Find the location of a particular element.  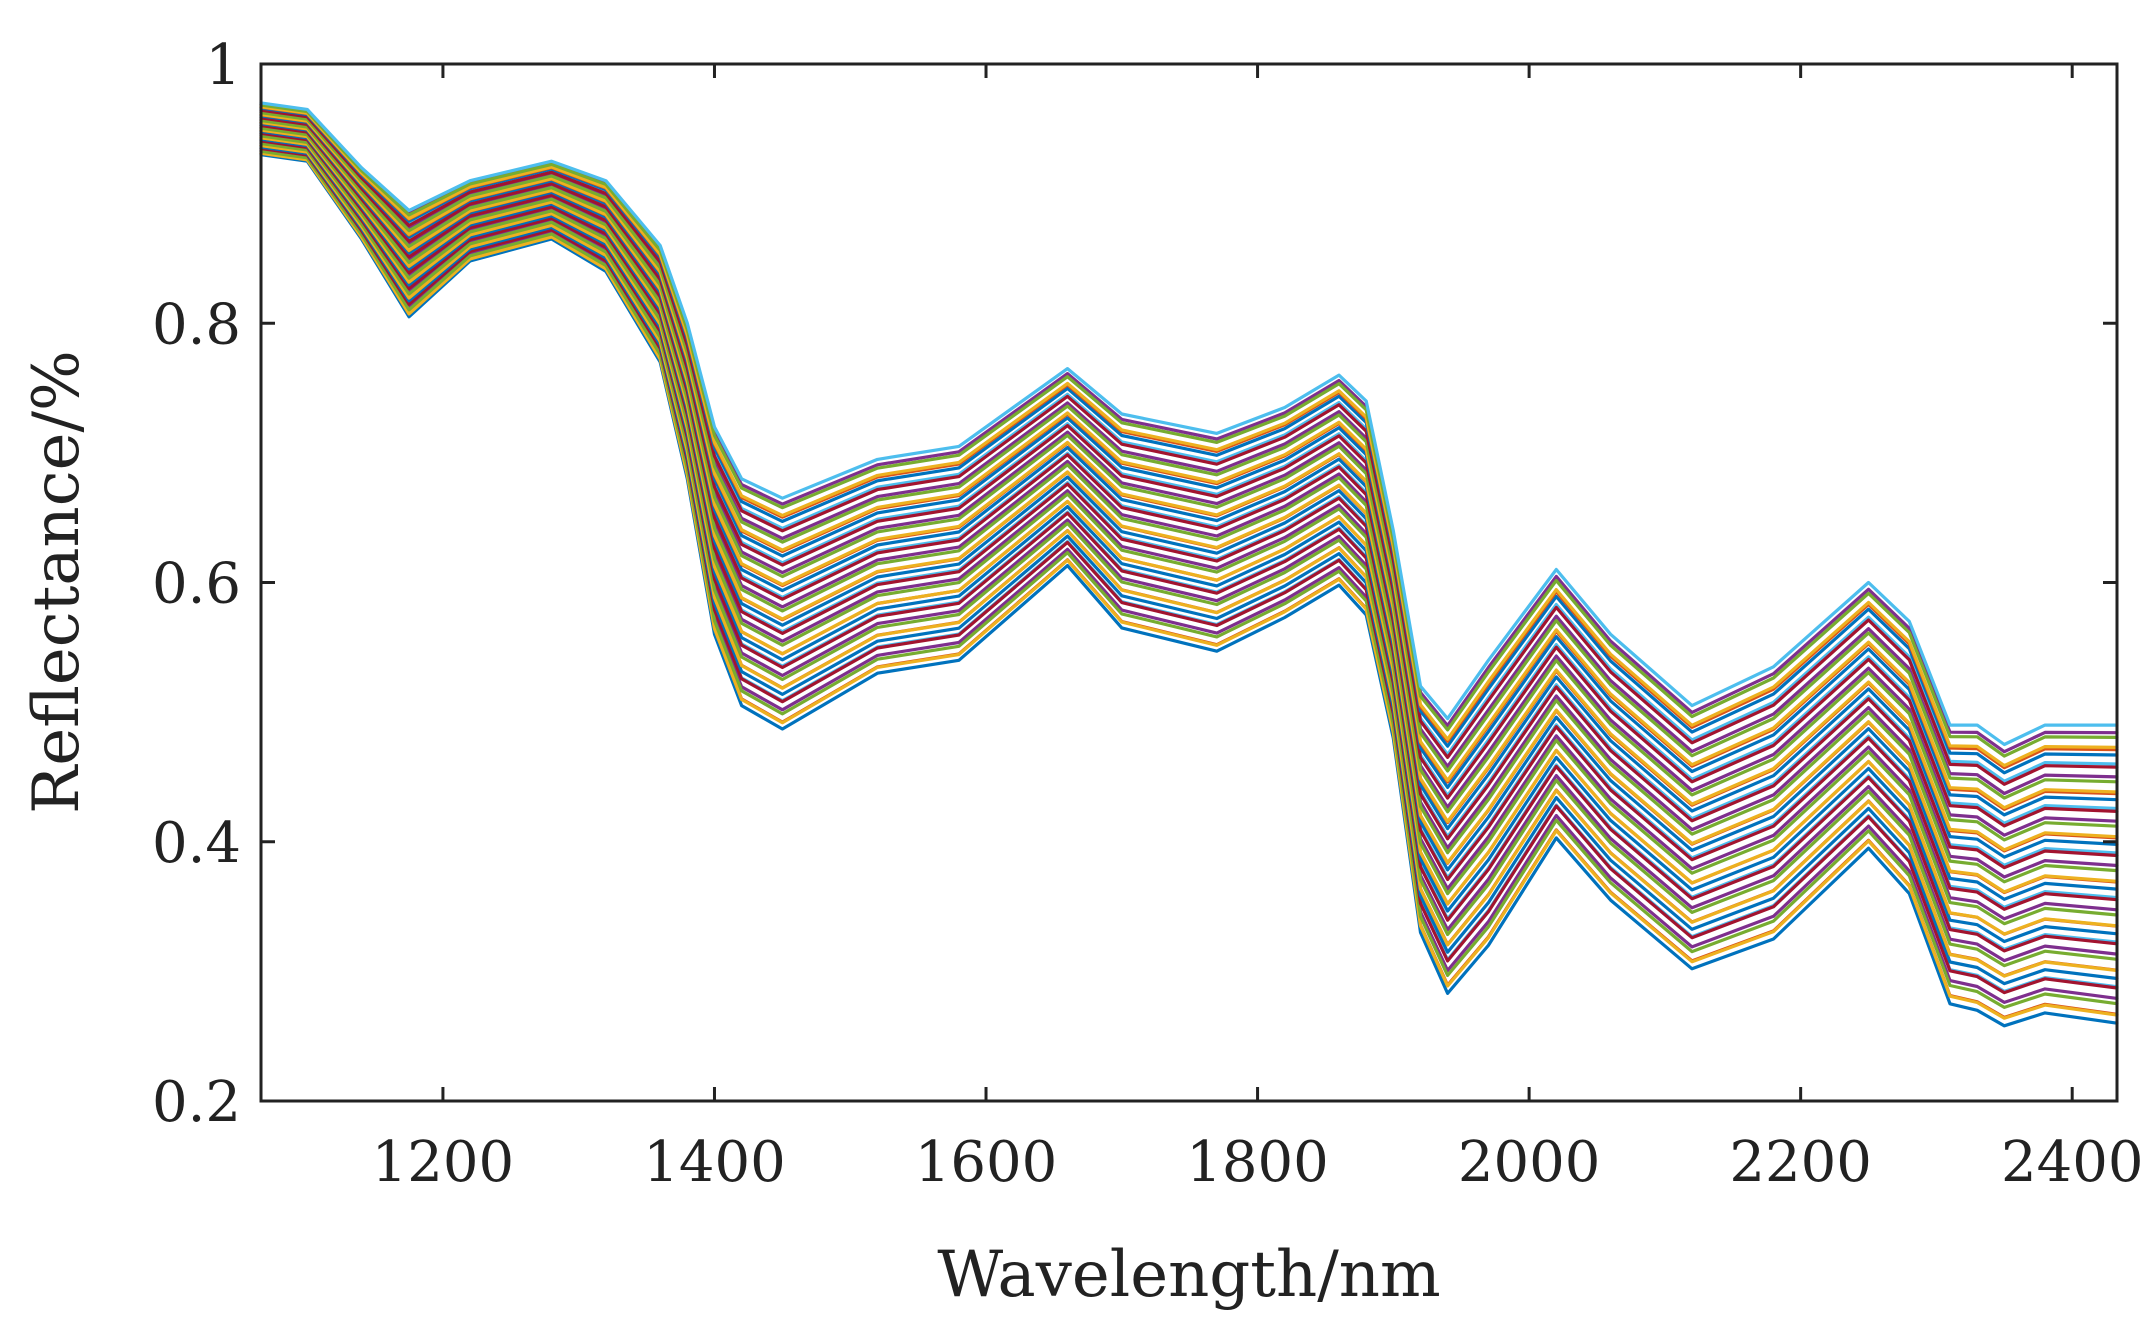

x-tick-label: 1200 is located at coordinates (443, 1162).